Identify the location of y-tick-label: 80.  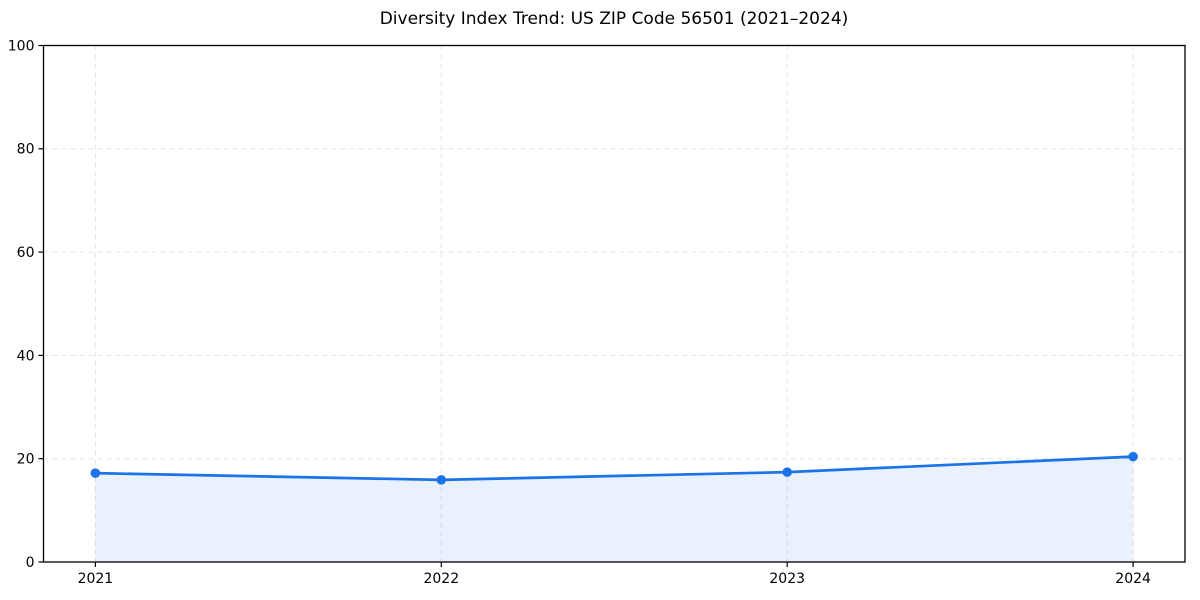
(26, 150).